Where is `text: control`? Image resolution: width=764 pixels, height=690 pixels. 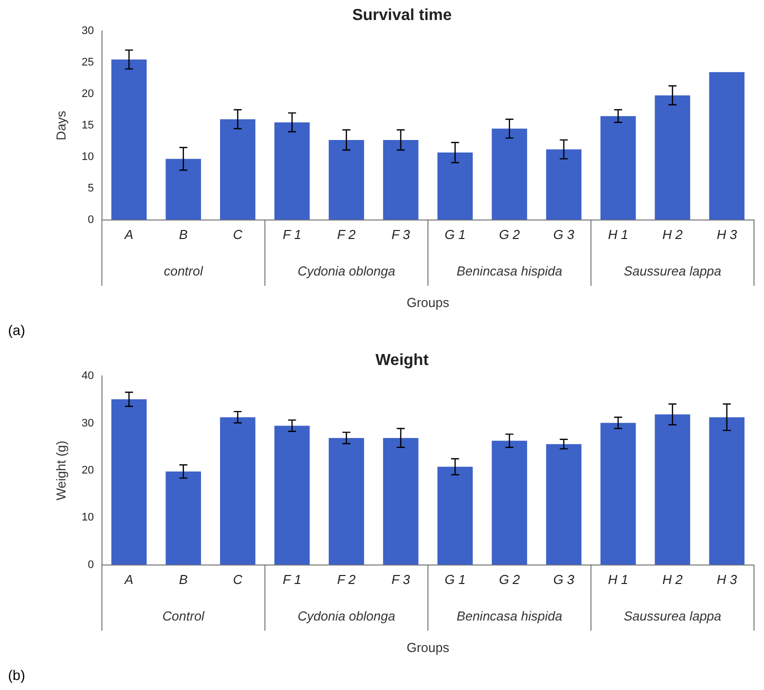 text: control is located at coordinates (184, 270).